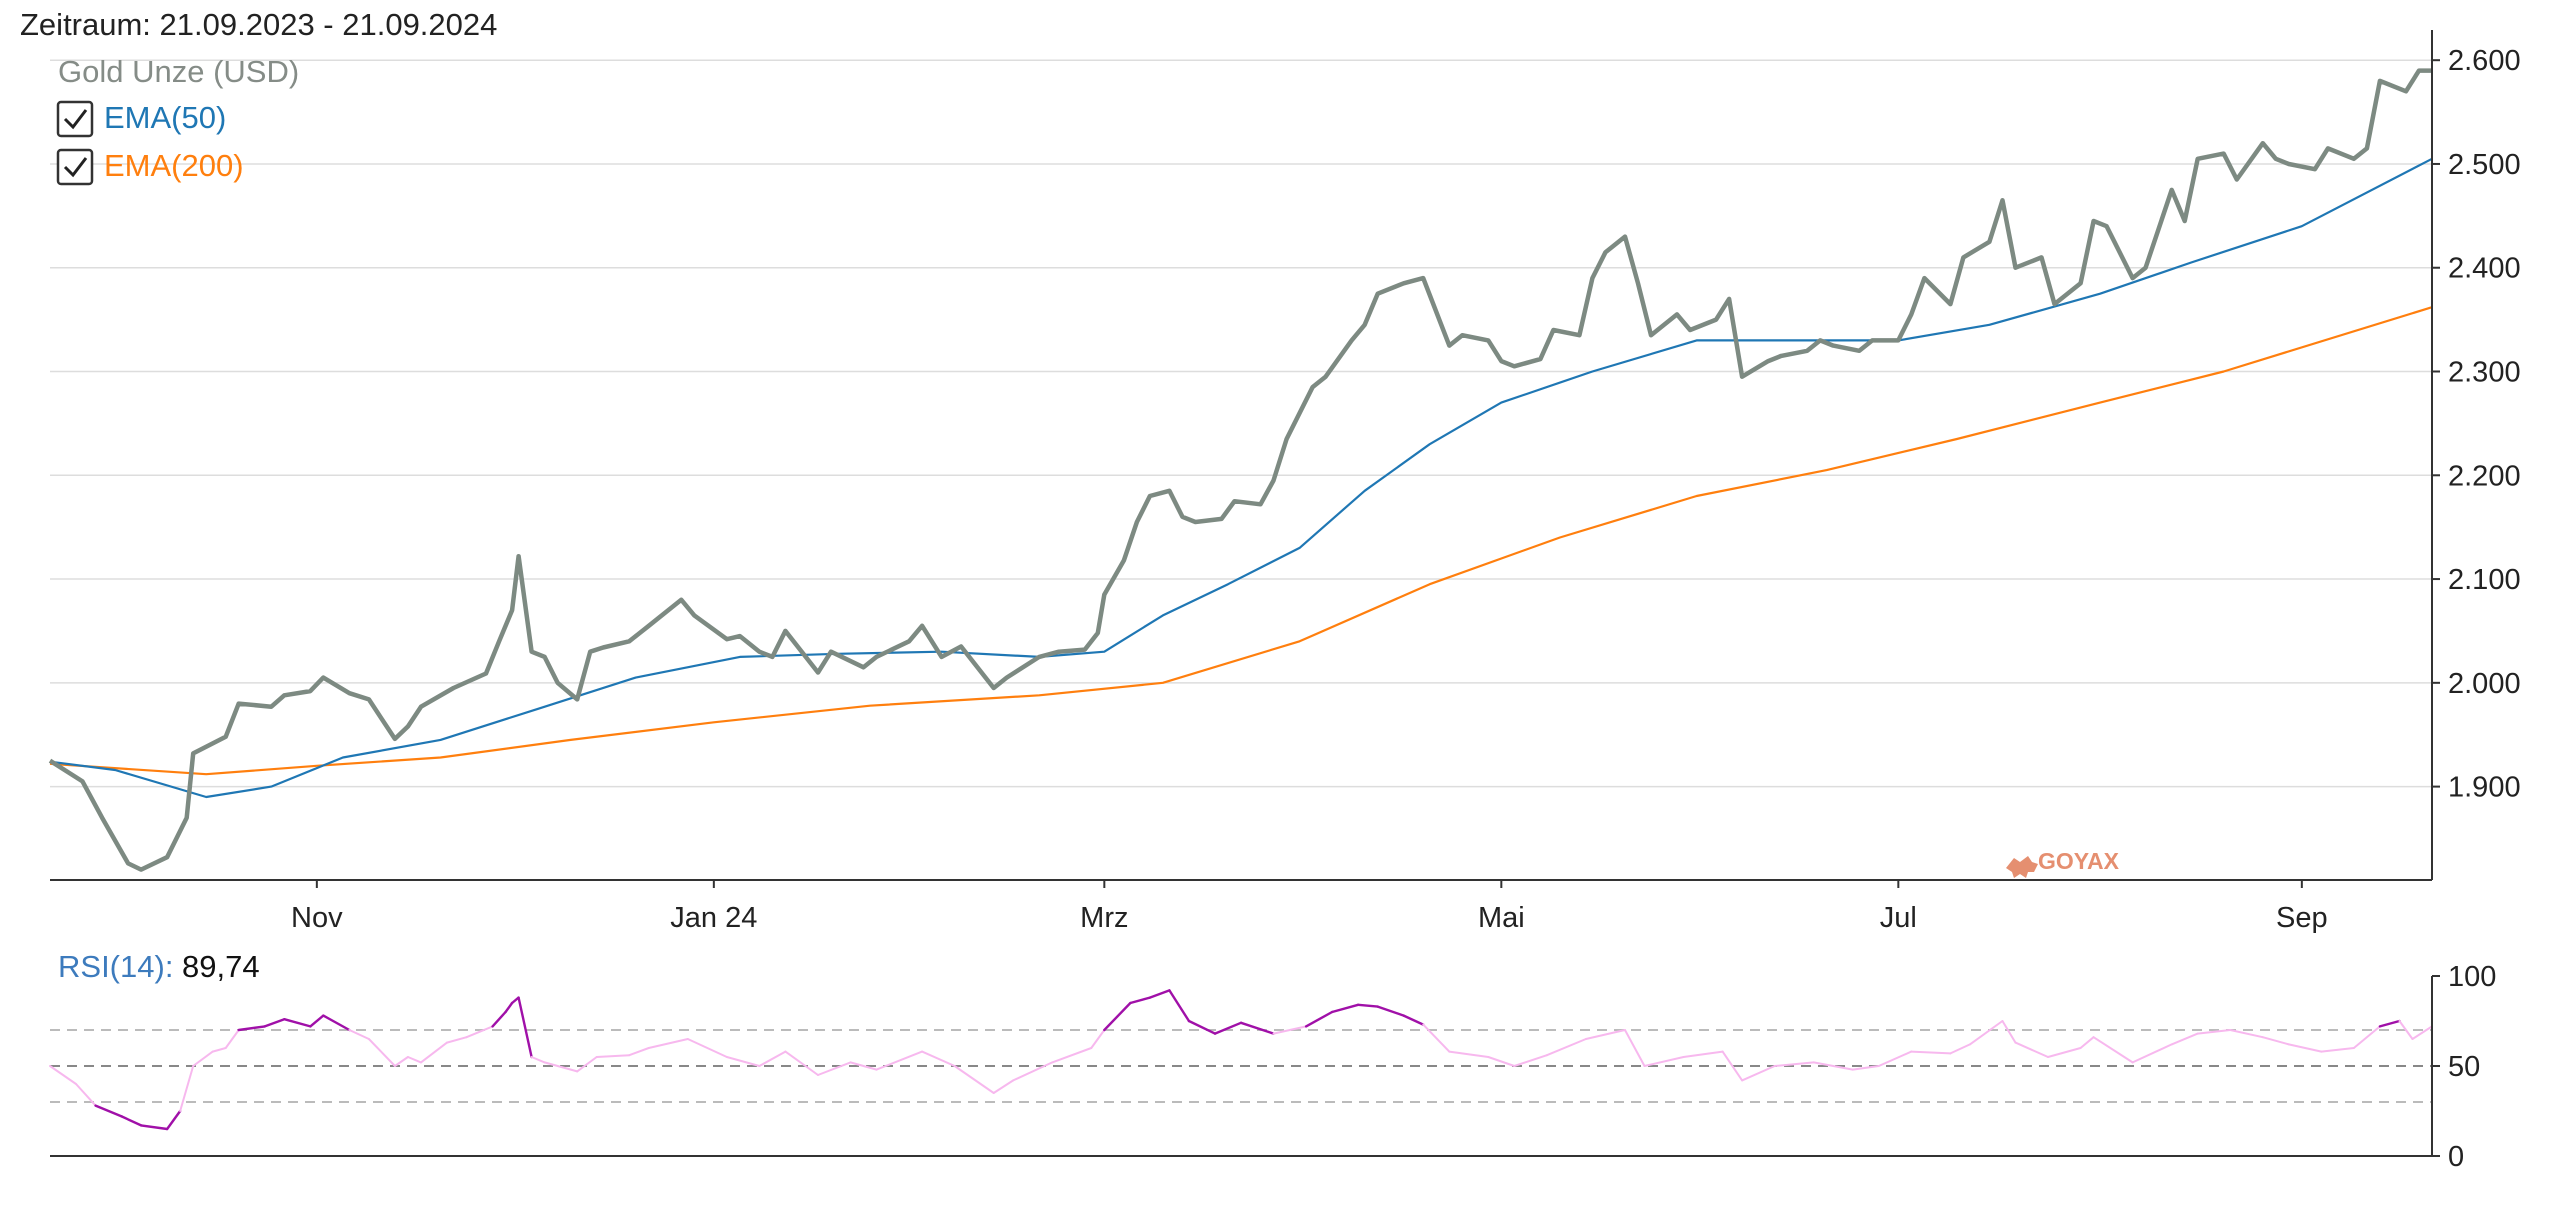 This screenshot has width=2560, height=1228. Describe the element at coordinates (111, 966) in the screenshot. I see `rsi-name: RSI(14)` at that location.